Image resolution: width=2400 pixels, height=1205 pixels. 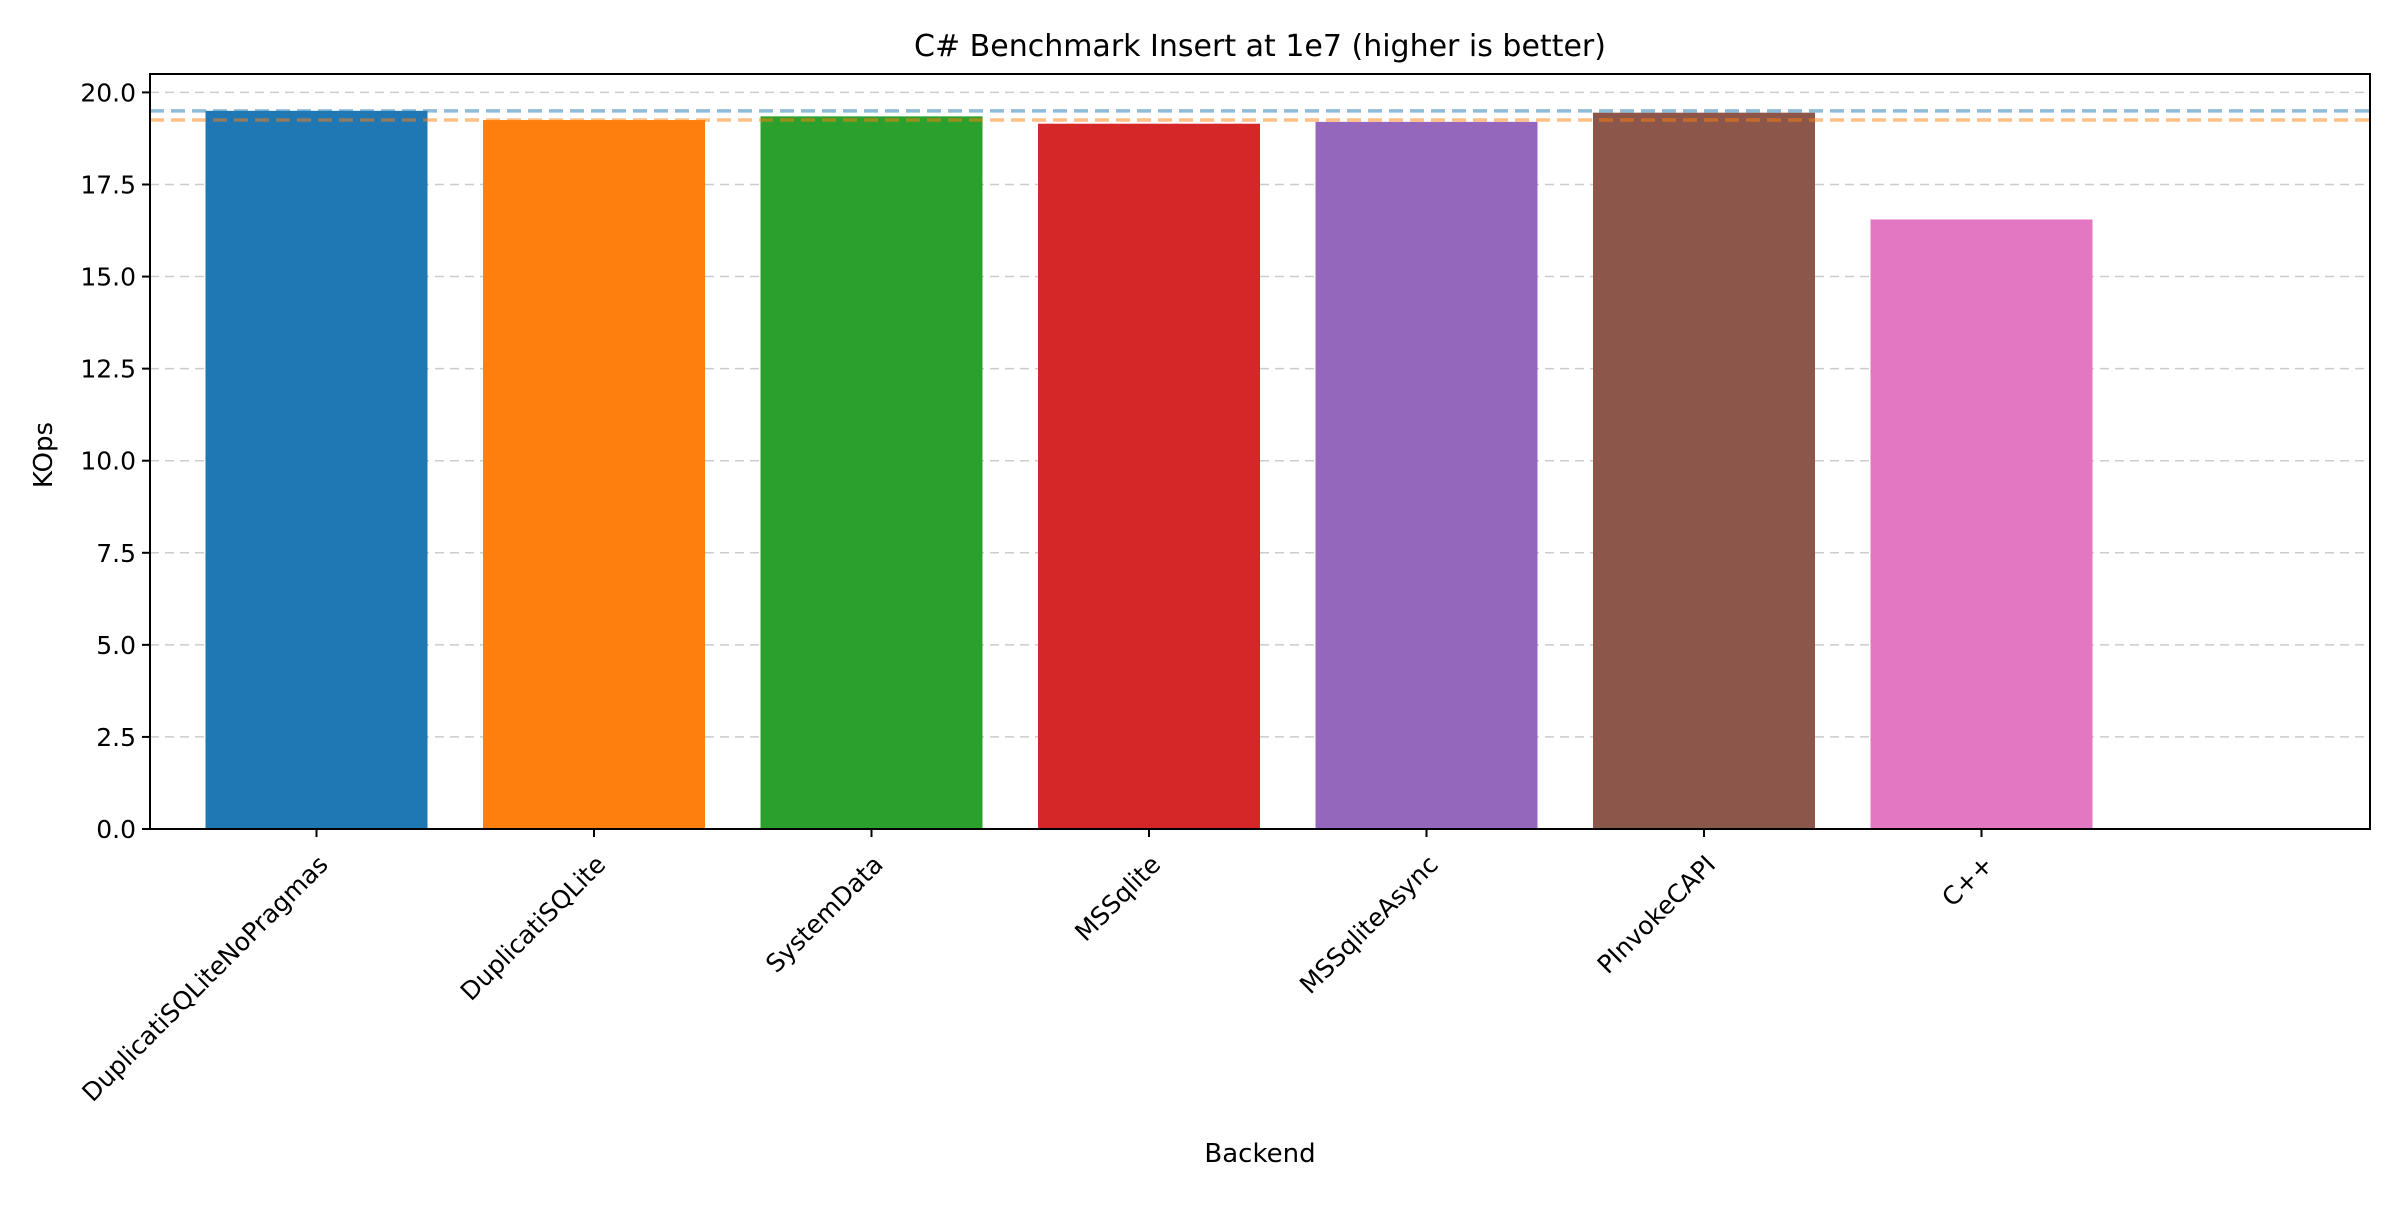 What do you see at coordinates (108, 184) in the screenshot?
I see `y-tick-label: 17.5` at bounding box center [108, 184].